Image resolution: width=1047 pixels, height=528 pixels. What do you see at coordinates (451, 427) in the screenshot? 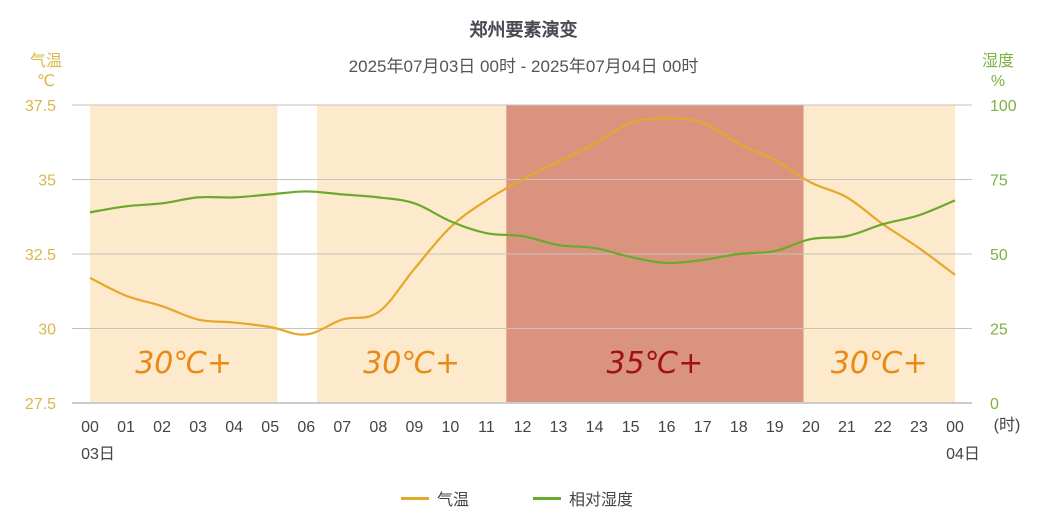
I see `x-axis-tick: 10` at bounding box center [451, 427].